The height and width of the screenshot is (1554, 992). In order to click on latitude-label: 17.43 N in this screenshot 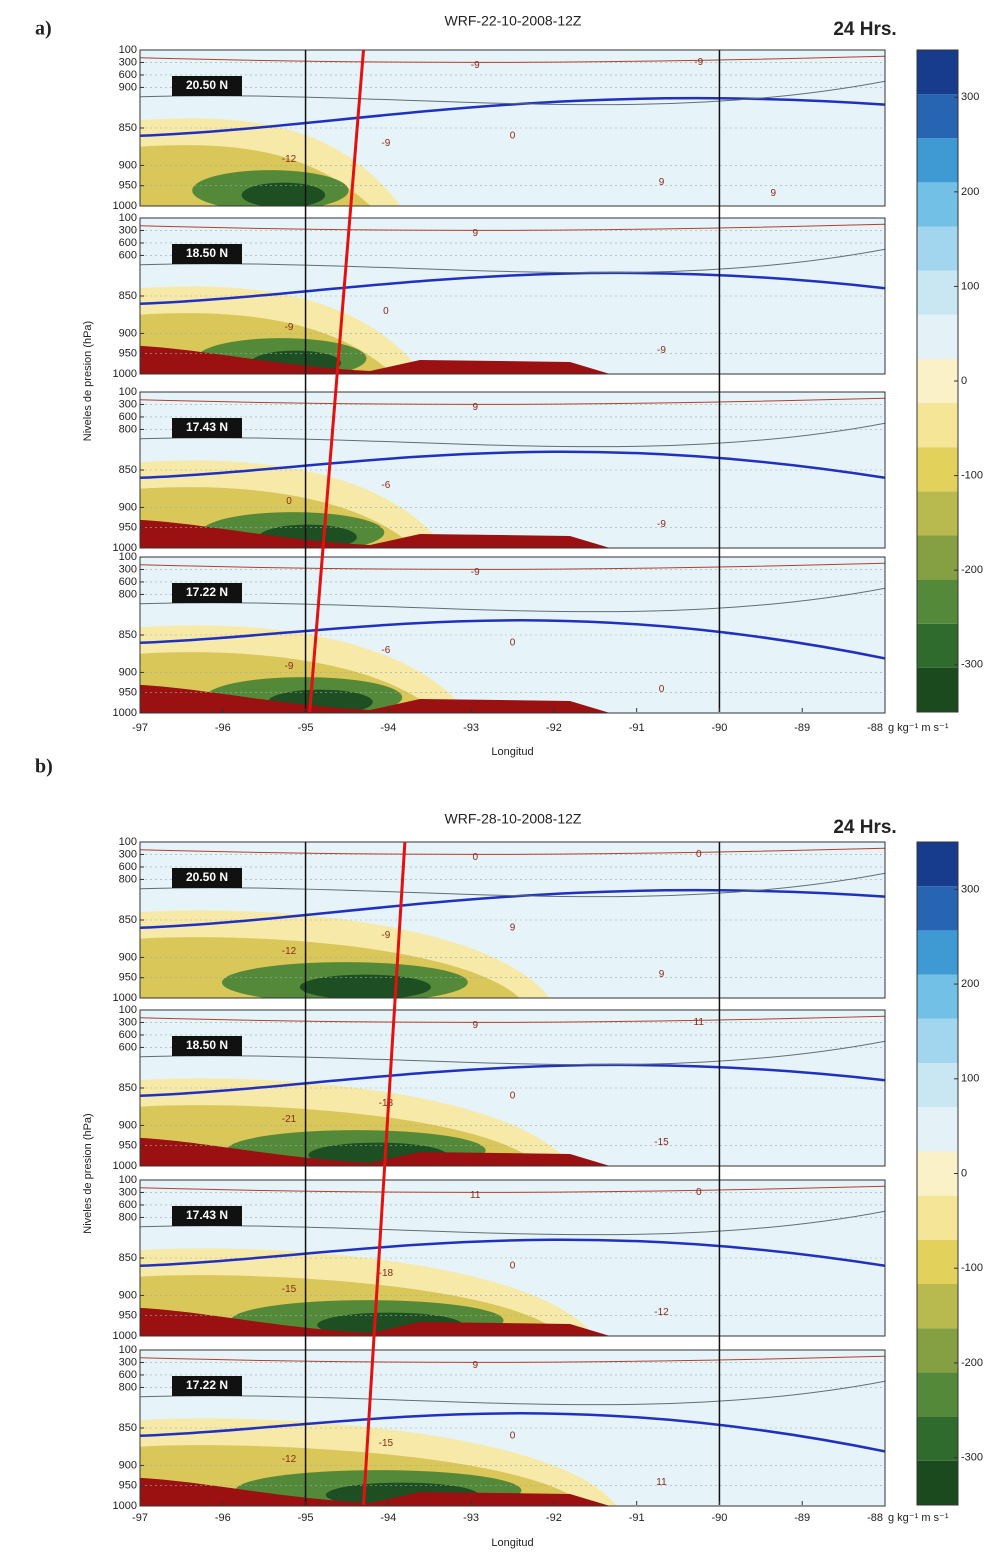, I will do `click(207, 1215)`.